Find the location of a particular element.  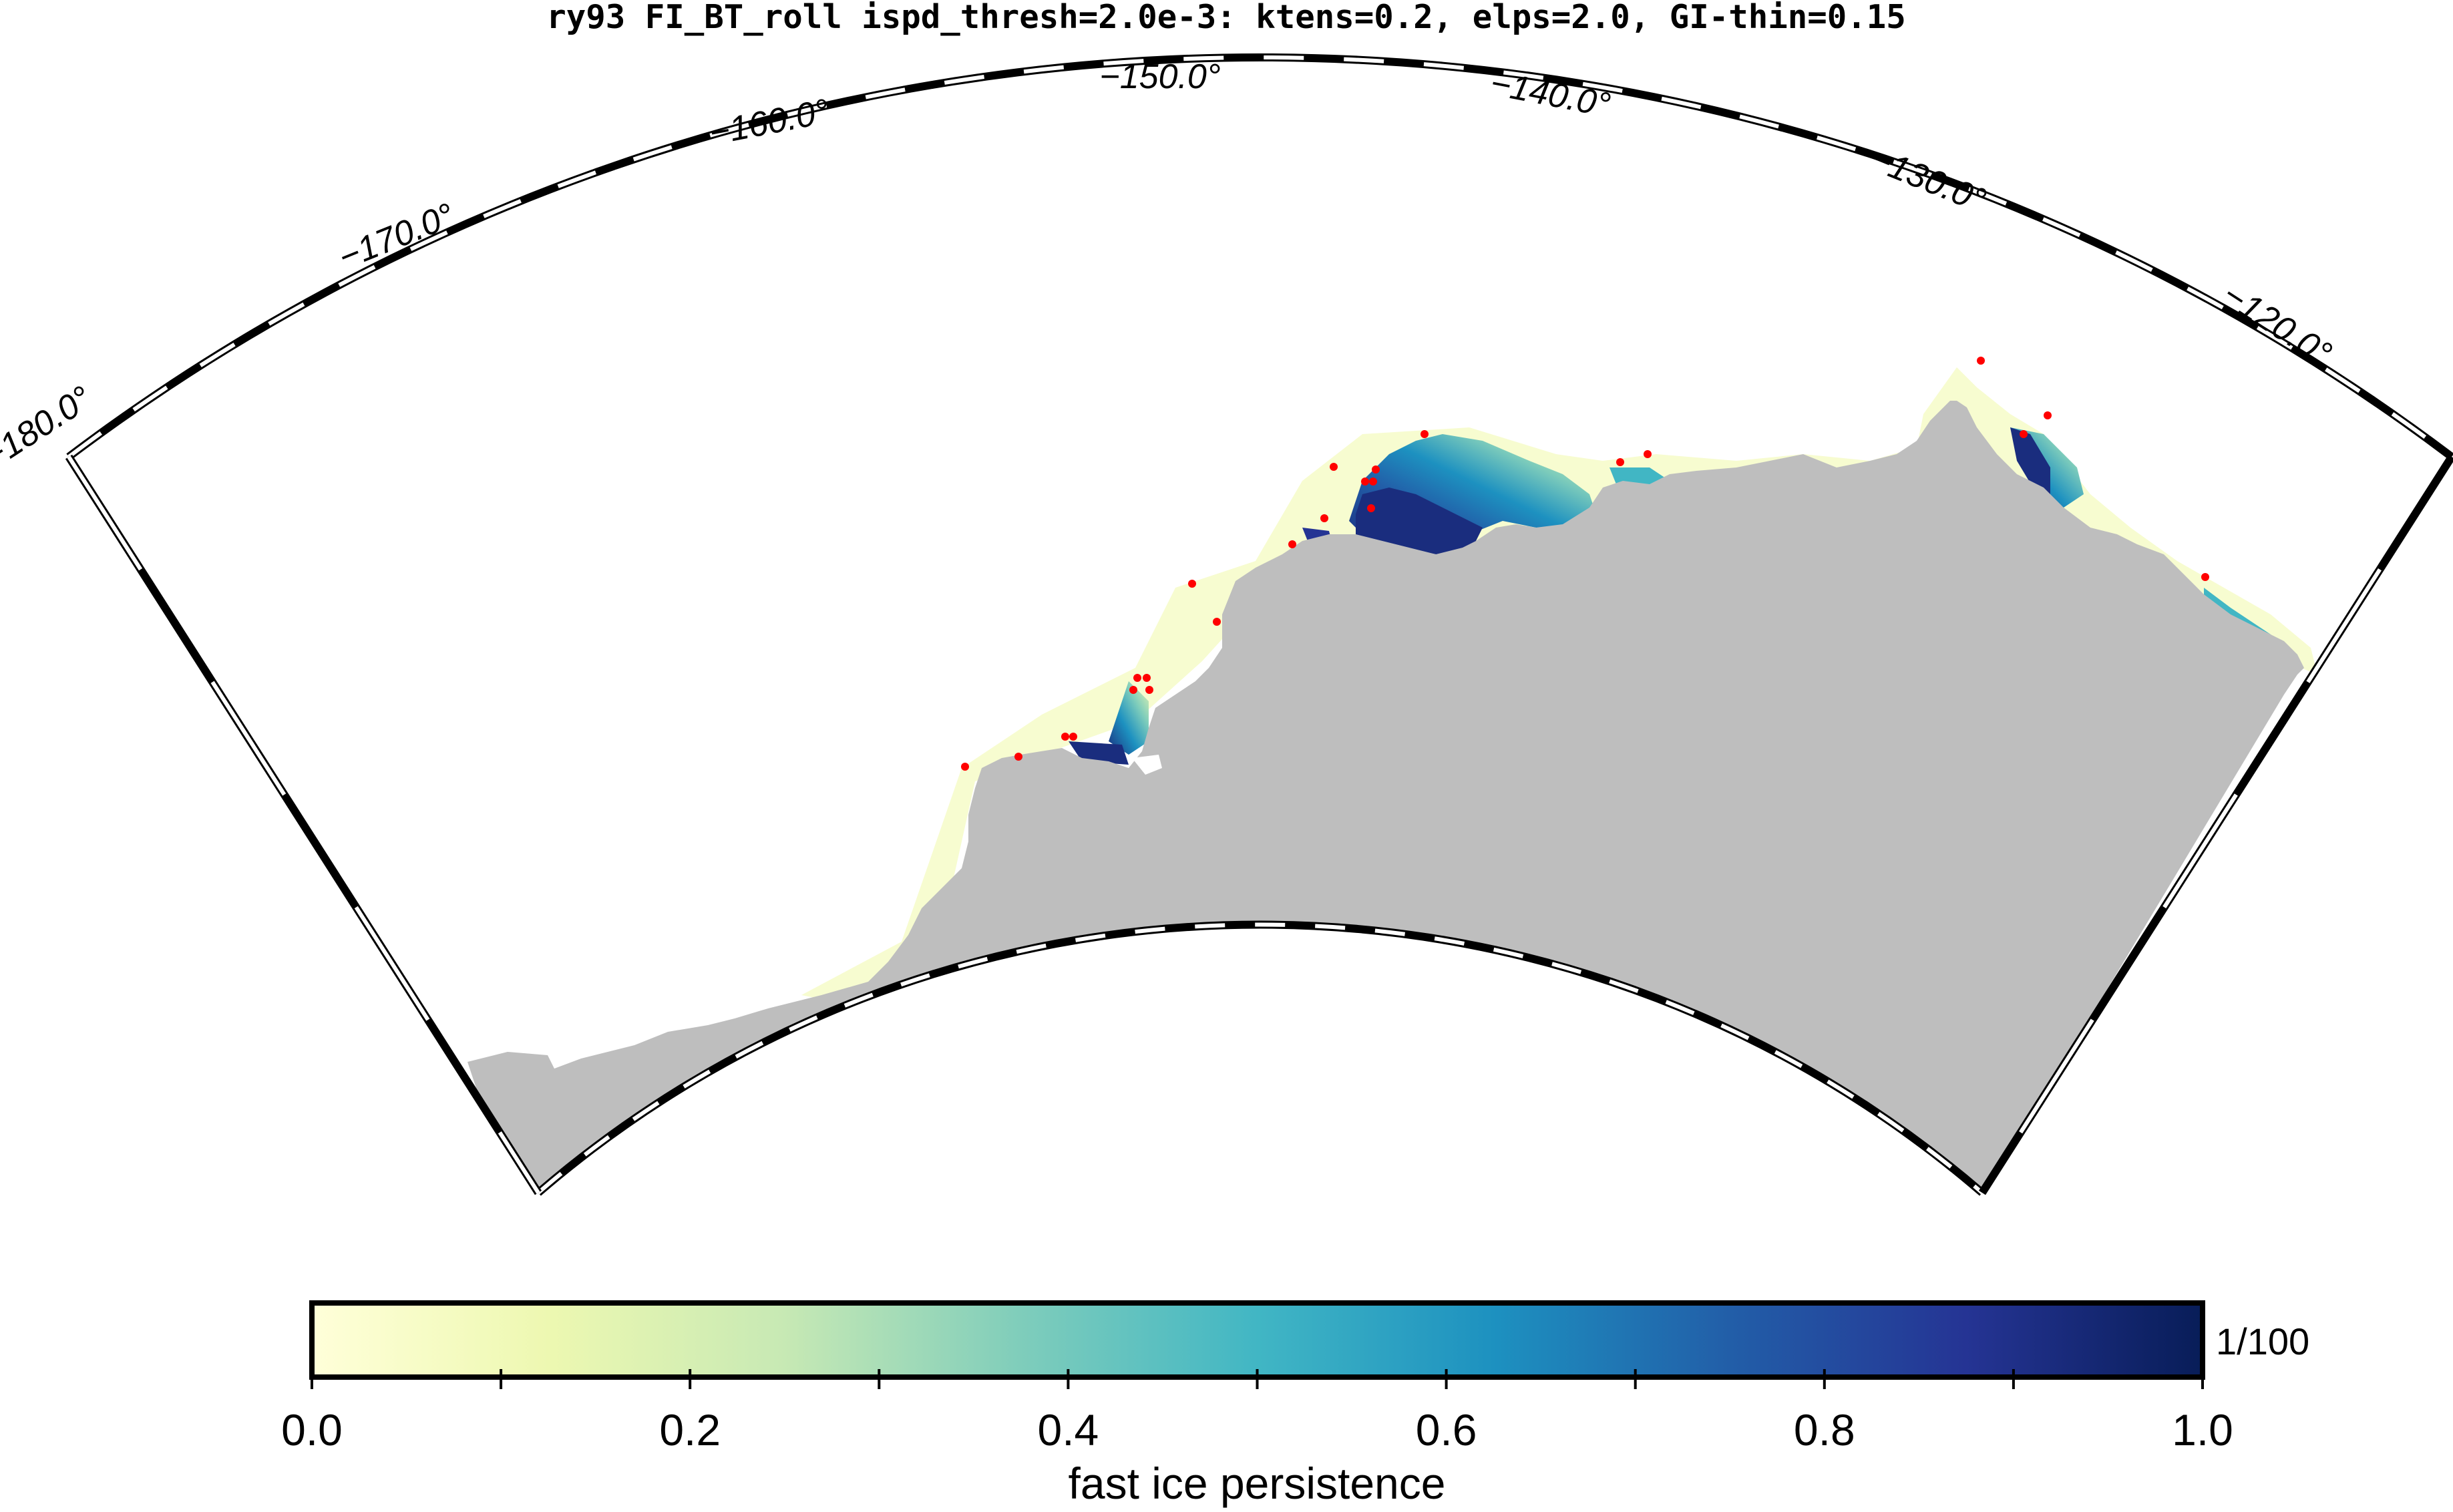

colorbar-tick-label: 0.8 is located at coordinates (1825, 1430).